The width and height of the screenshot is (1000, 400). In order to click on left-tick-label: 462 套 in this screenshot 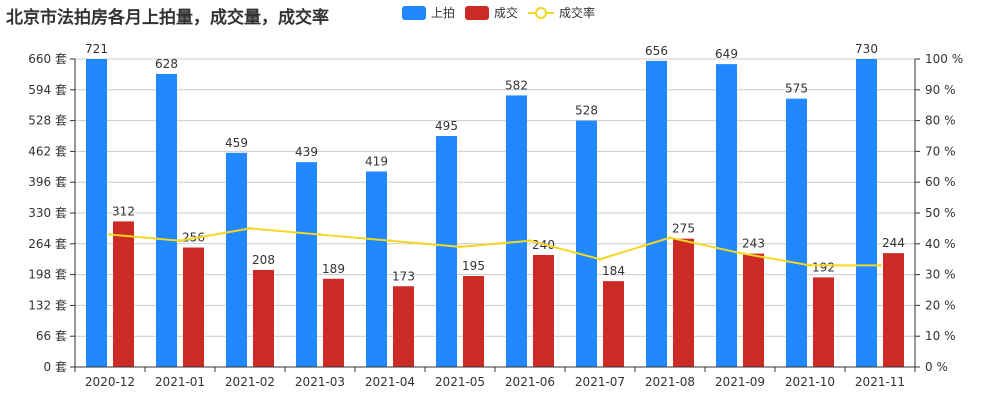, I will do `click(47, 151)`.